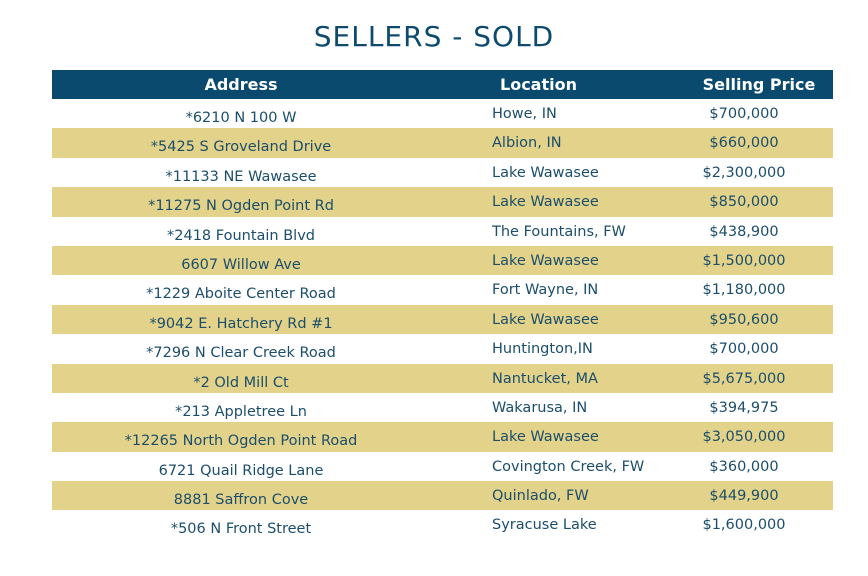  What do you see at coordinates (241, 118) in the screenshot?
I see `cell-address: *6210 N 100 W` at bounding box center [241, 118].